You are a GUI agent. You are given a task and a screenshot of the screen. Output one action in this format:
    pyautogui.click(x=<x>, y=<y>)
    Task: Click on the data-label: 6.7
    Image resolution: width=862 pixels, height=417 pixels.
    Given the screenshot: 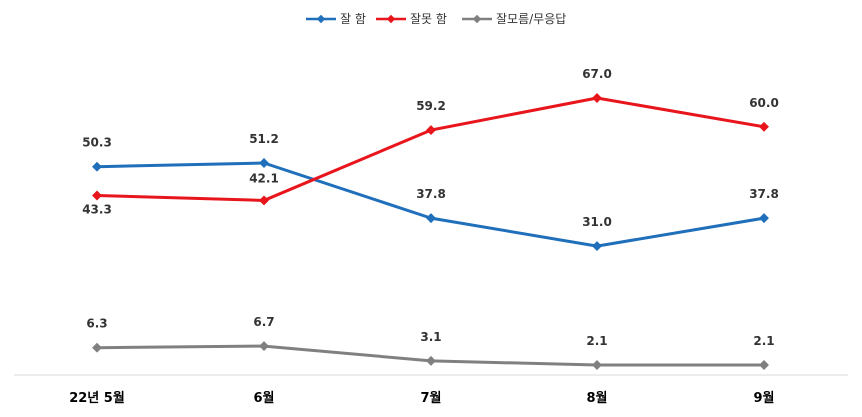 What is the action you would take?
    pyautogui.click(x=263, y=322)
    